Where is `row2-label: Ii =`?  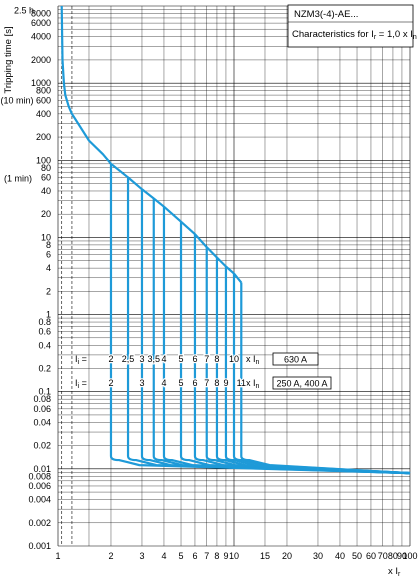
row2-label: Ii = is located at coordinates (81, 384).